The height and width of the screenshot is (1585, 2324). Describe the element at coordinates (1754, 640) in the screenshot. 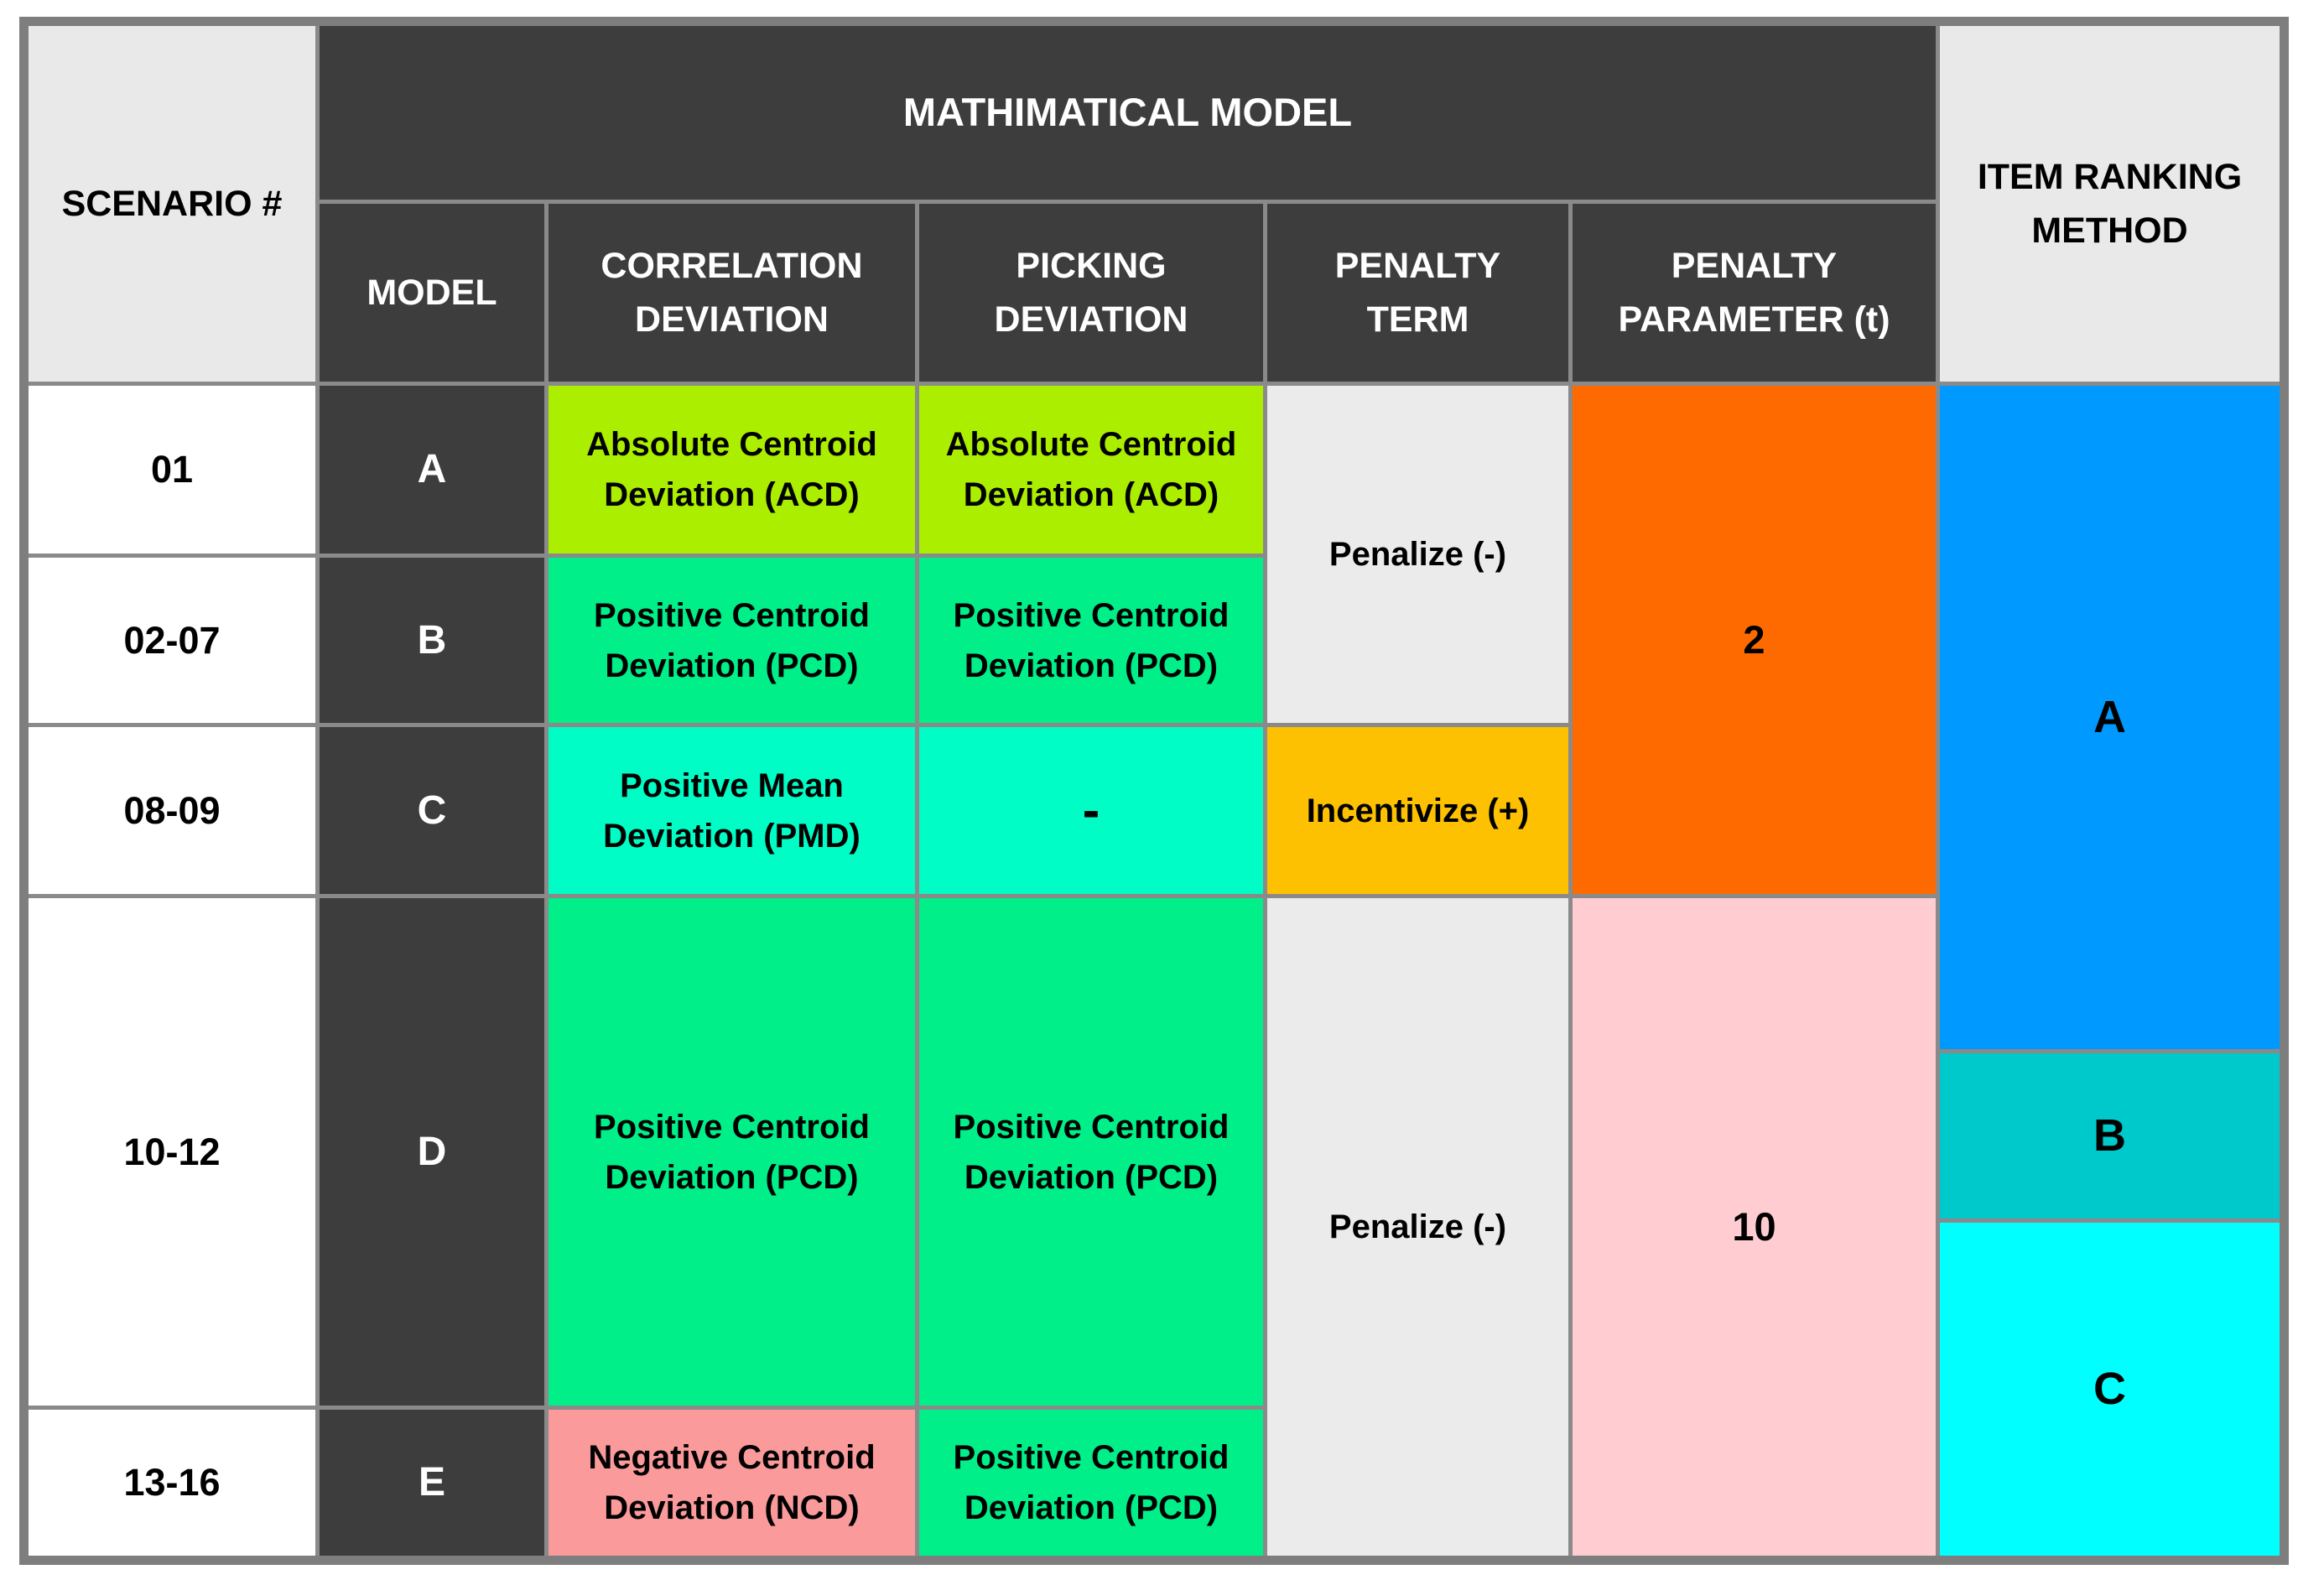

I see `penalty-parameter-cell: 2` at that location.